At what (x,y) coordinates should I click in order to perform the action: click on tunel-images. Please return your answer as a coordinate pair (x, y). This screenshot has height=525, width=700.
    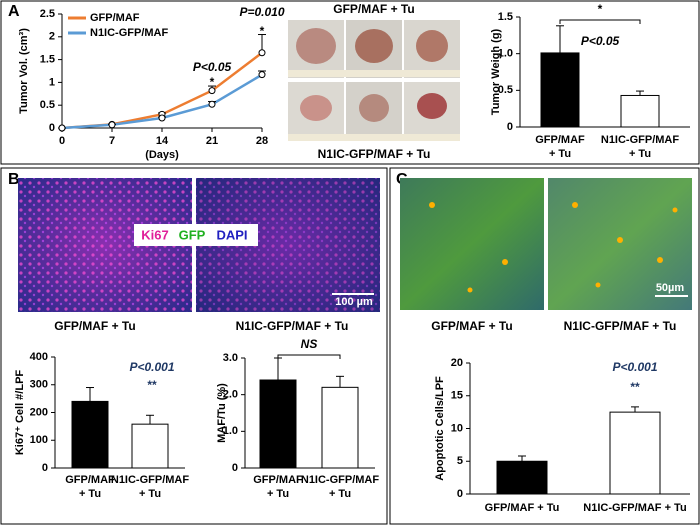
    Looking at the image, I should click on (546, 244).